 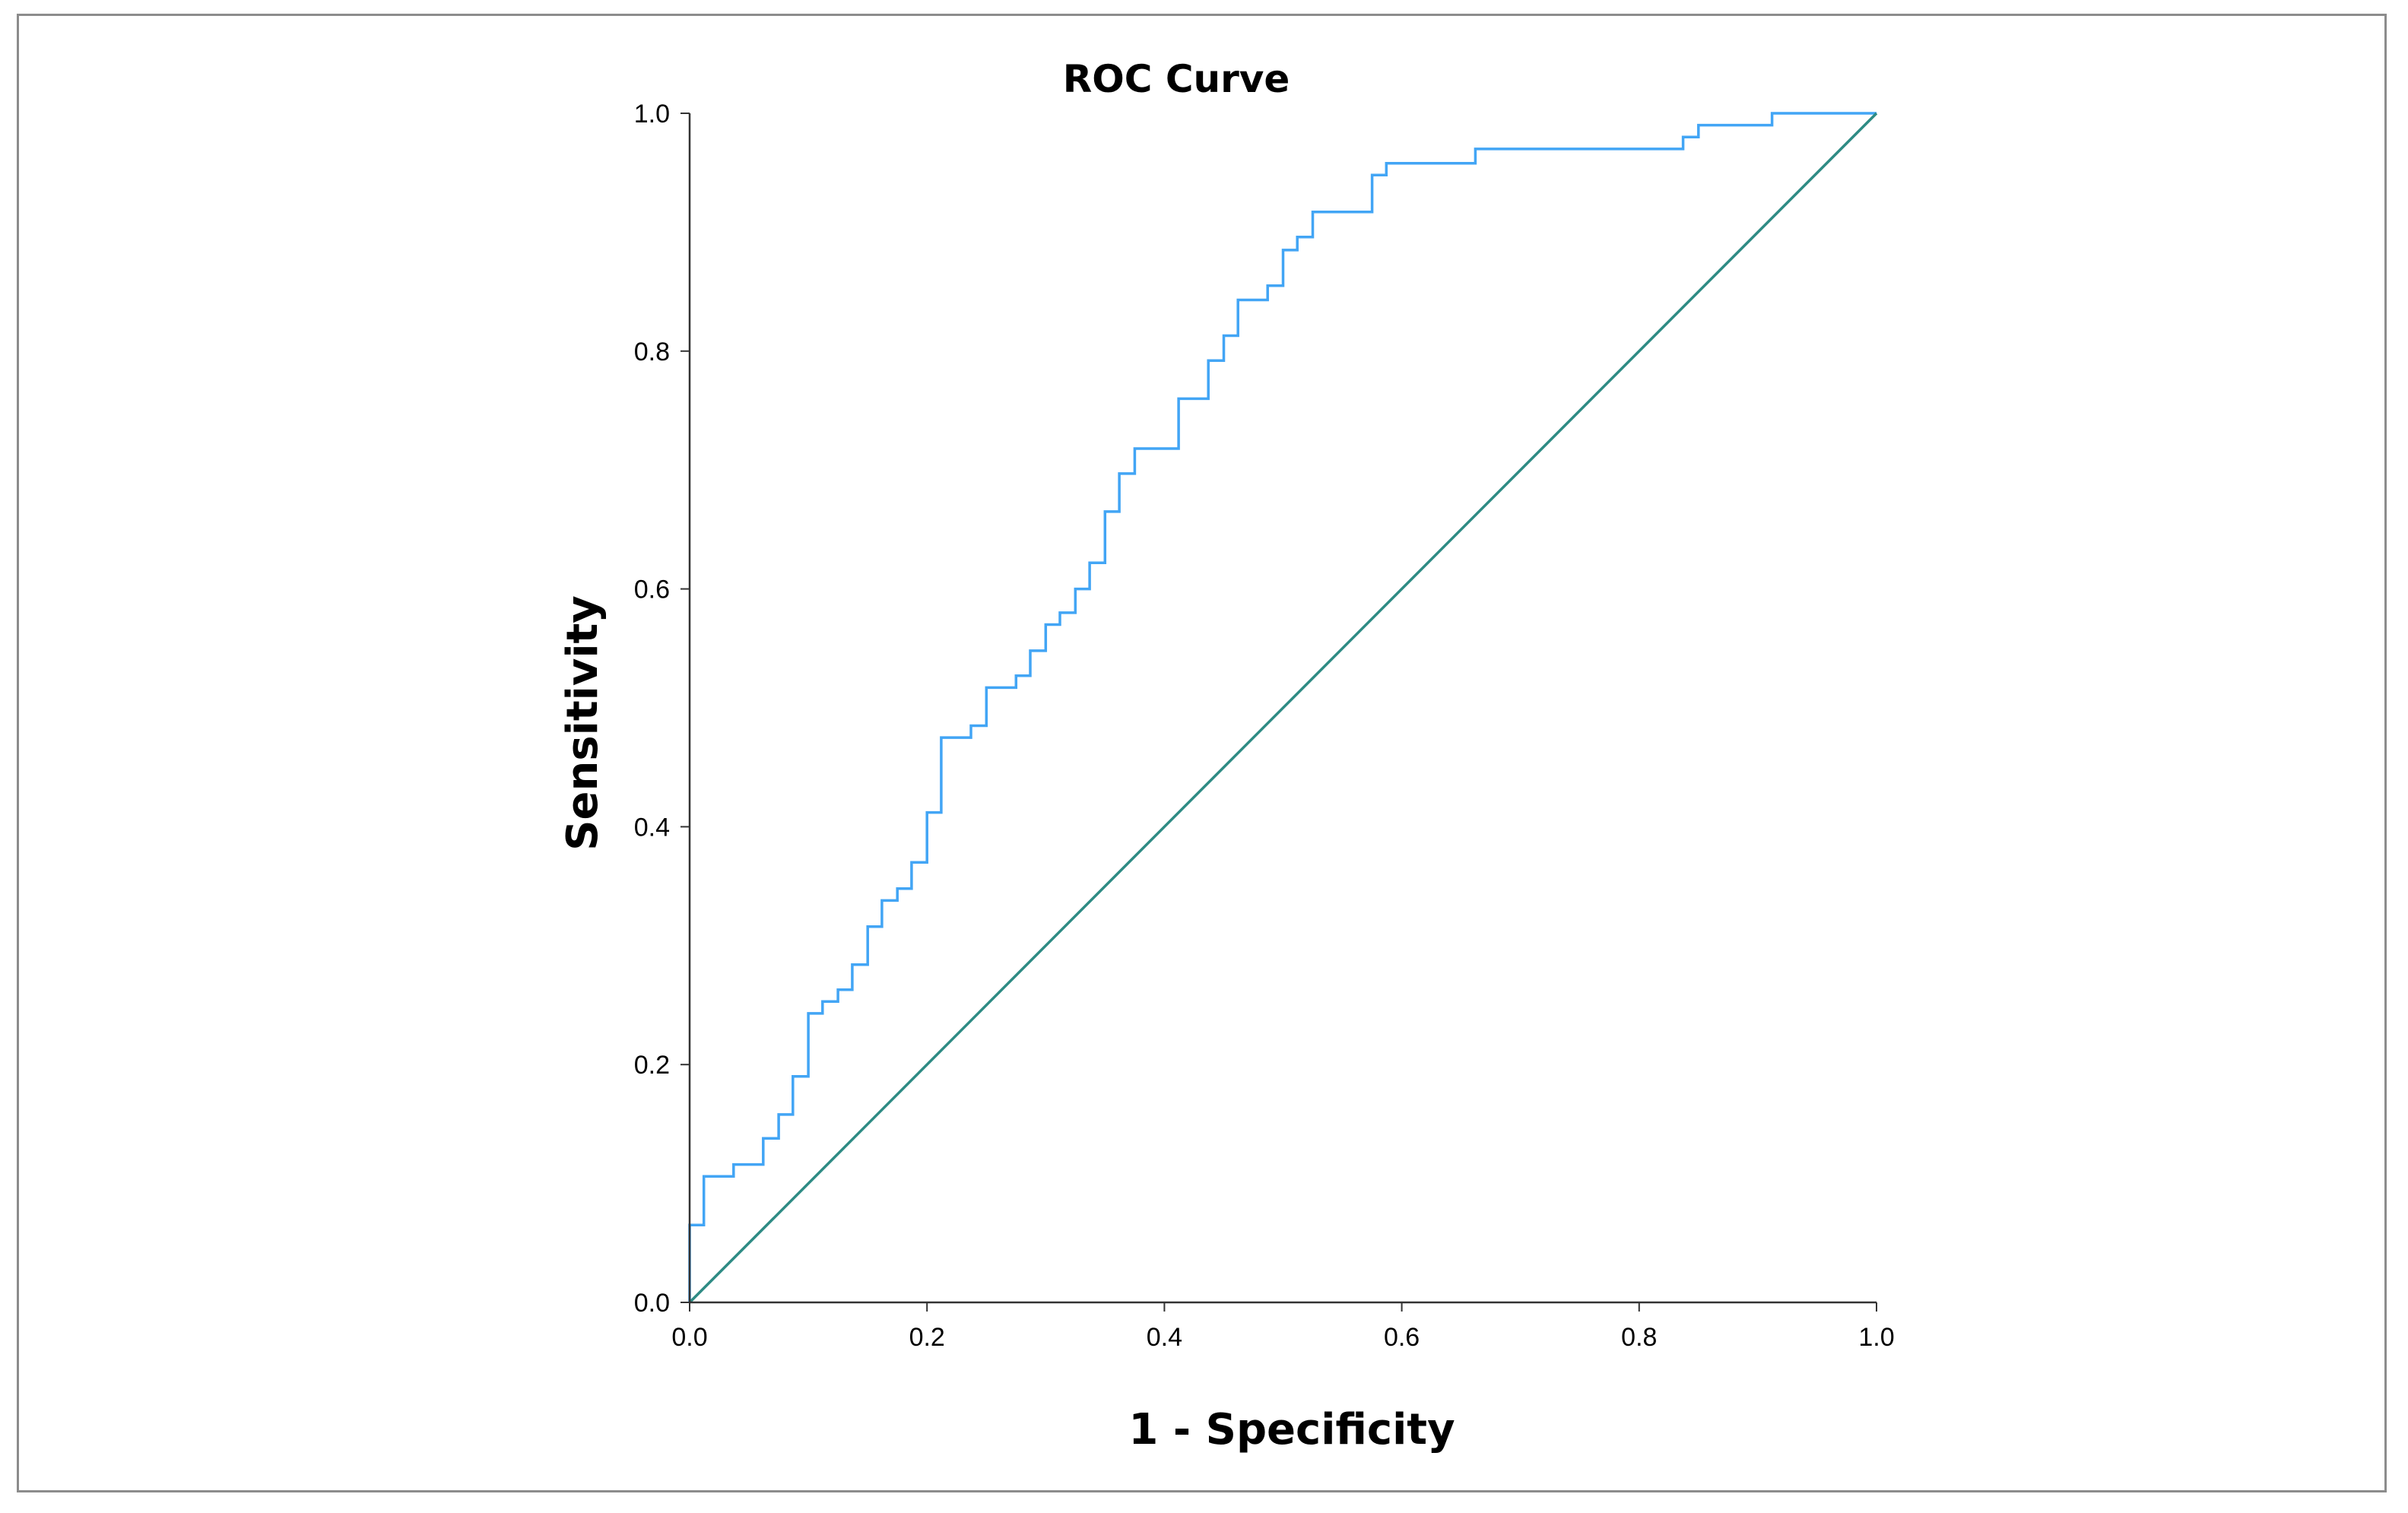 What do you see at coordinates (652, 1065) in the screenshot?
I see `y-tick-label-1: 0.2` at bounding box center [652, 1065].